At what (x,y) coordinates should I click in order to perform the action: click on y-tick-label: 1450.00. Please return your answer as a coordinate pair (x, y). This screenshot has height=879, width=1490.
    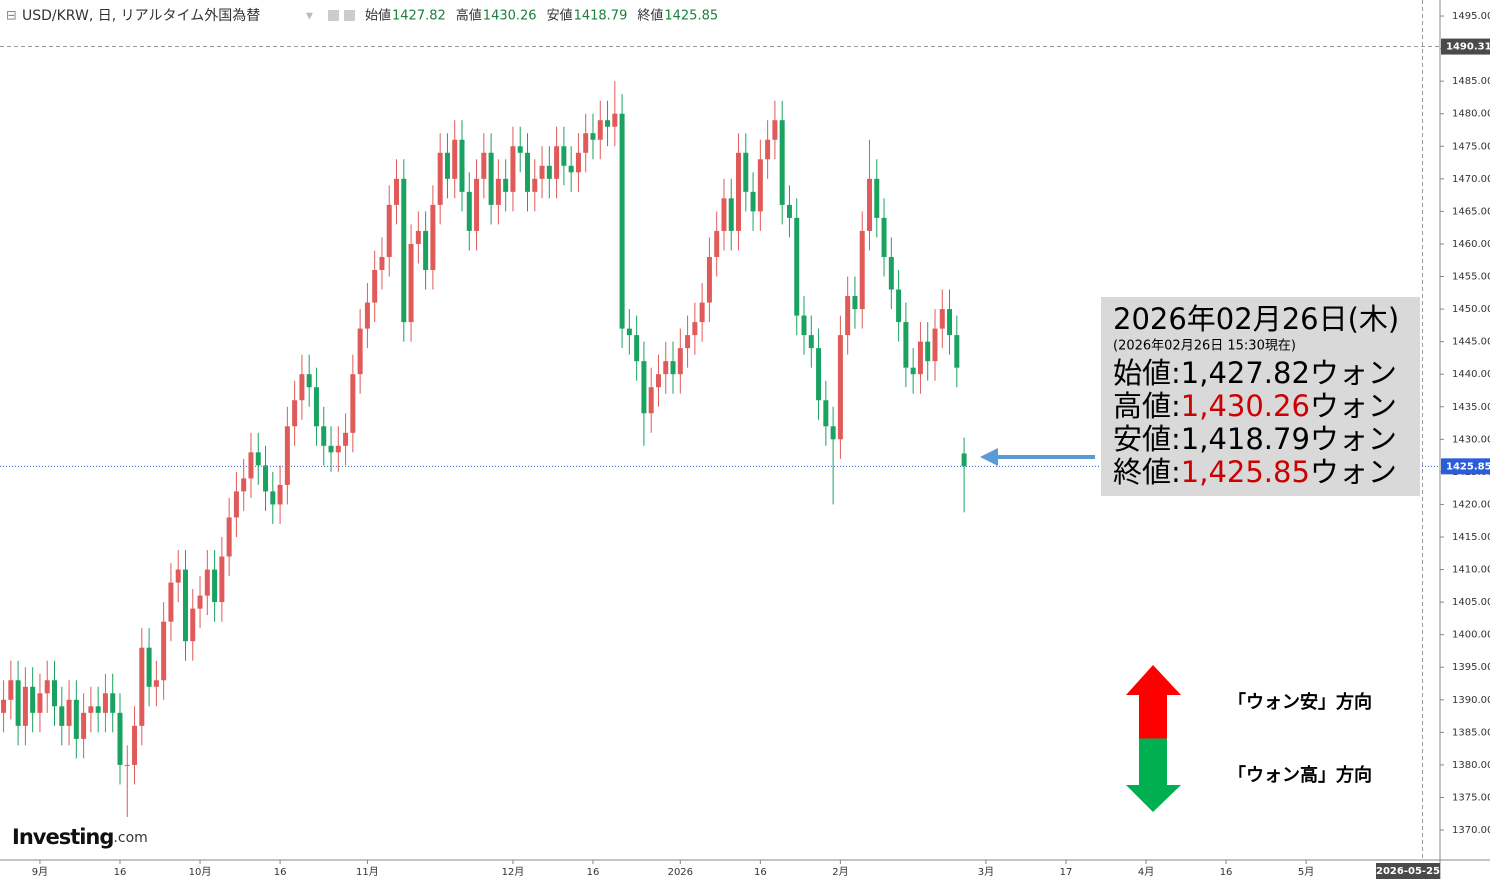
    Looking at the image, I should click on (1471, 309).